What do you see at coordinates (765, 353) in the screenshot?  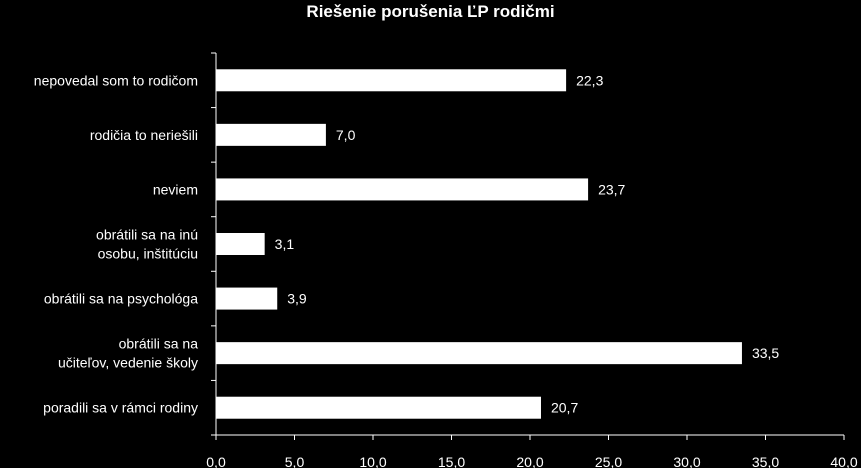 I see `value-label: 33,5` at bounding box center [765, 353].